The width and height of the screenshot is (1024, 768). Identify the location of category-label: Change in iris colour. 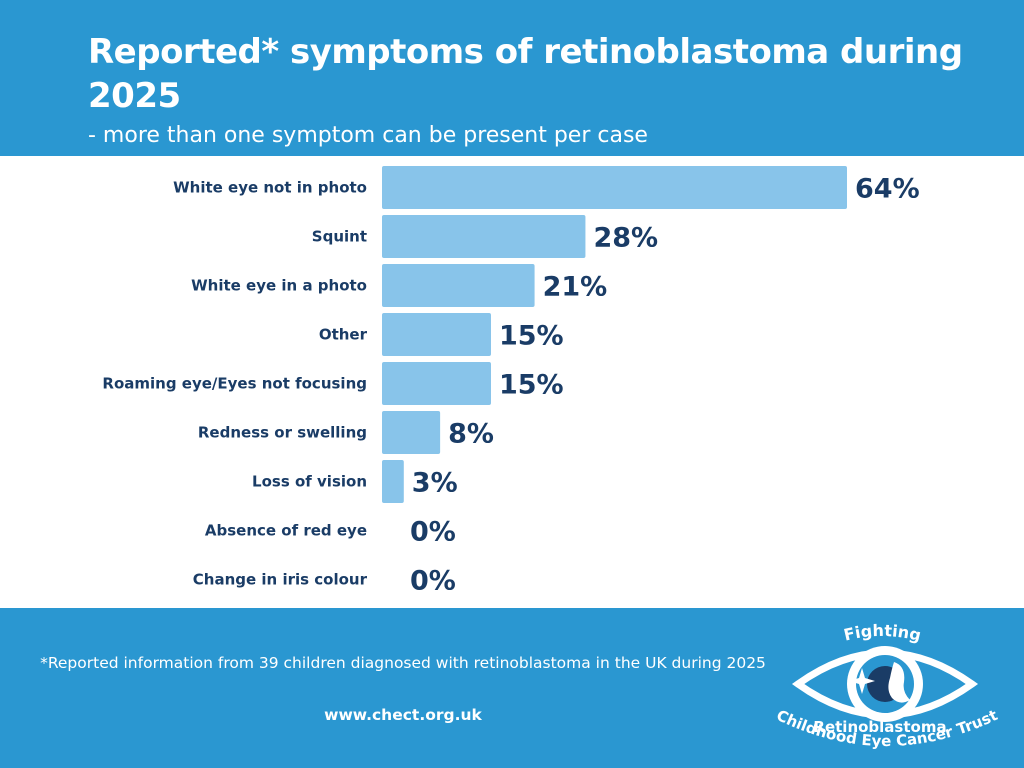
(280, 580).